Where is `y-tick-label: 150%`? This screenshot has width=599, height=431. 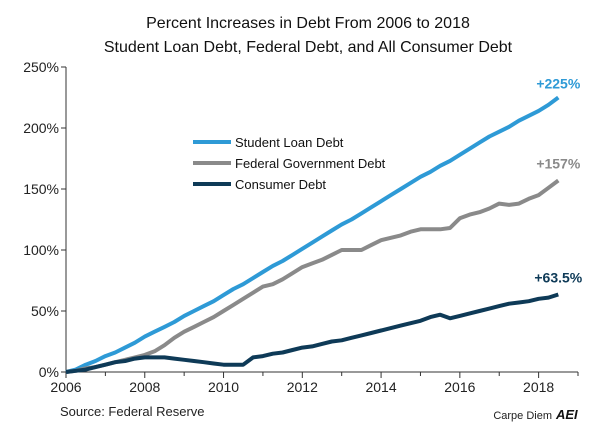
y-tick-label: 150% is located at coordinates (41, 189).